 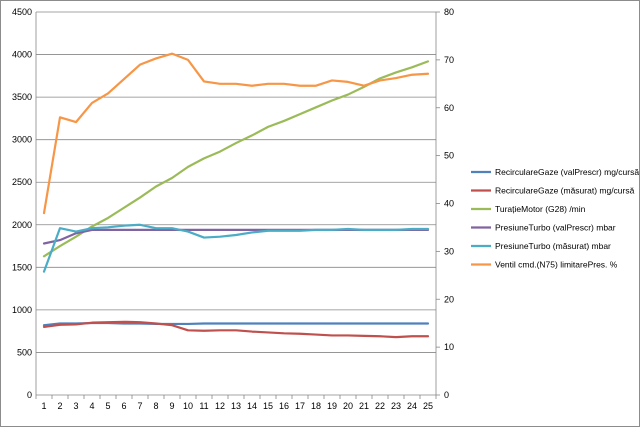 What do you see at coordinates (188, 406) in the screenshot?
I see `x-tick-label: 10` at bounding box center [188, 406].